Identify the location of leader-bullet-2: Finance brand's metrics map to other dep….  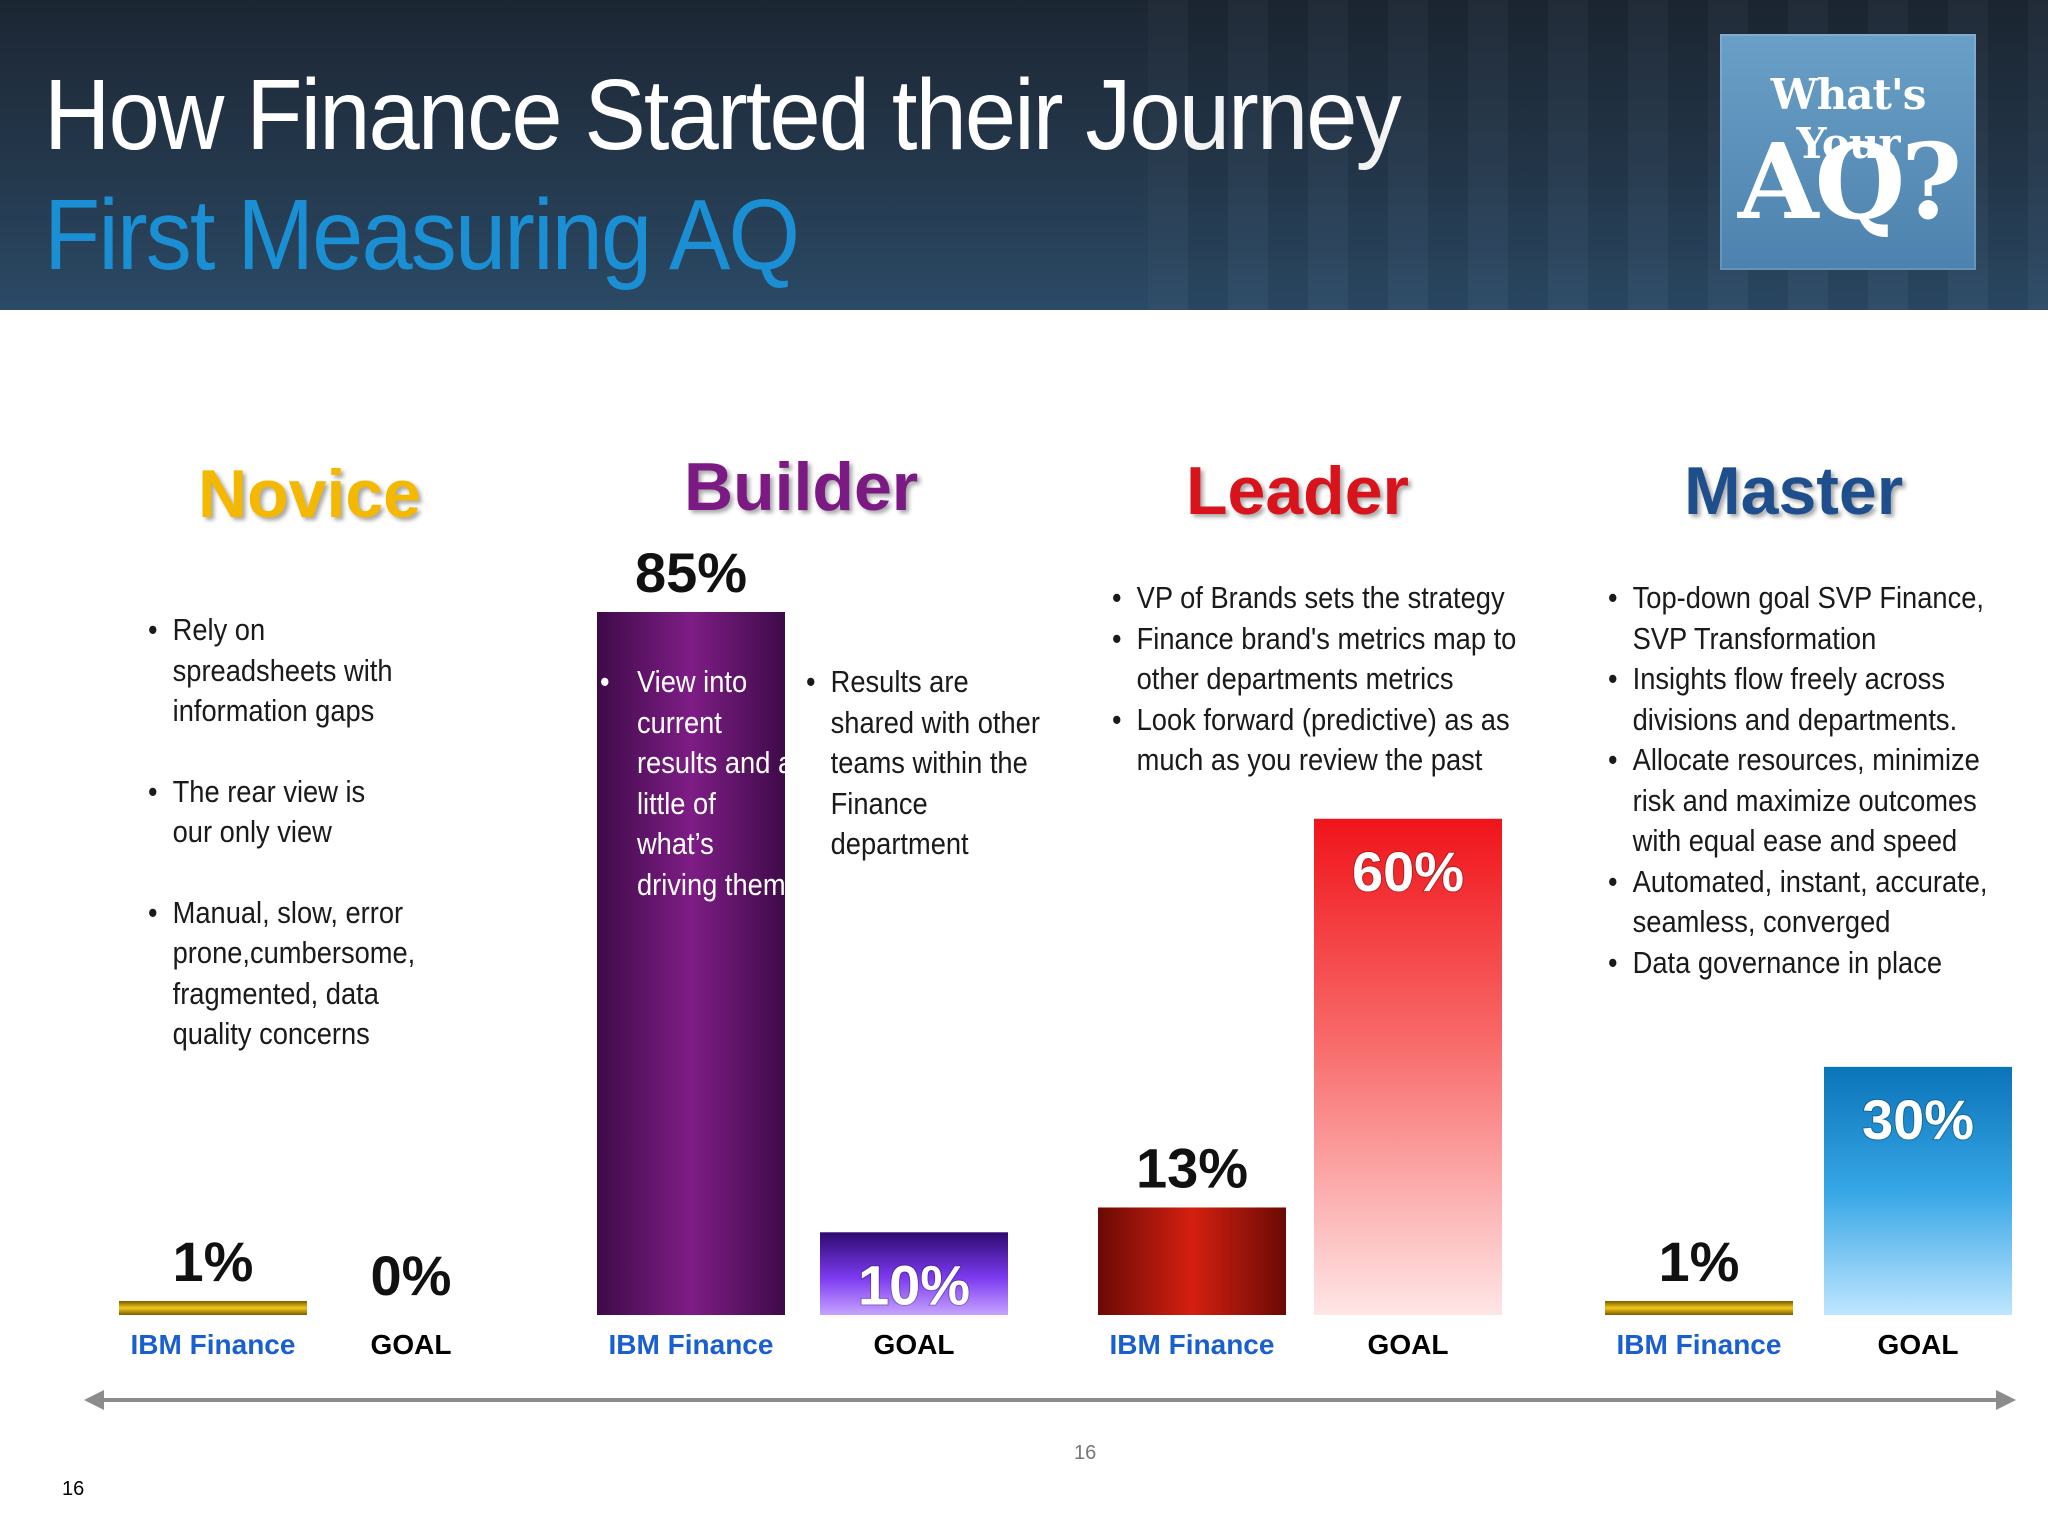
(1314, 659).